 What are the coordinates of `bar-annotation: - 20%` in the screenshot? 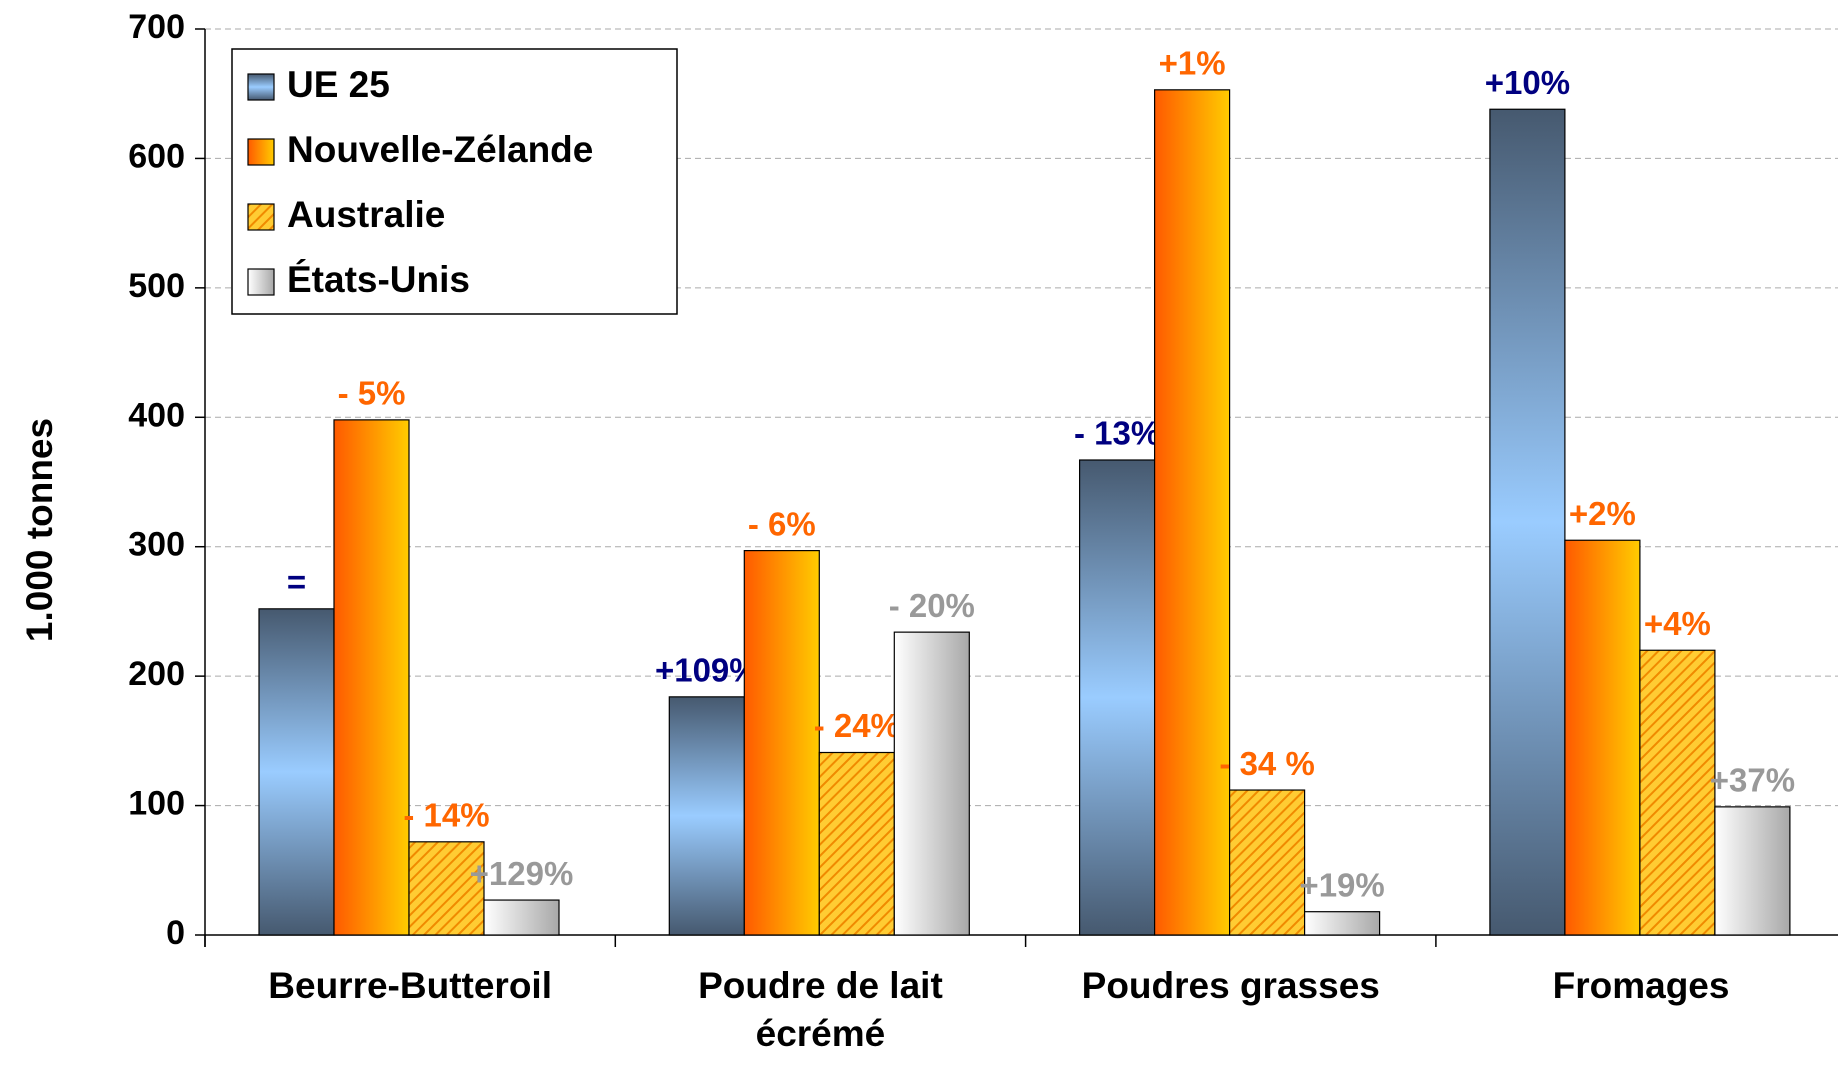 It's located at (932, 605).